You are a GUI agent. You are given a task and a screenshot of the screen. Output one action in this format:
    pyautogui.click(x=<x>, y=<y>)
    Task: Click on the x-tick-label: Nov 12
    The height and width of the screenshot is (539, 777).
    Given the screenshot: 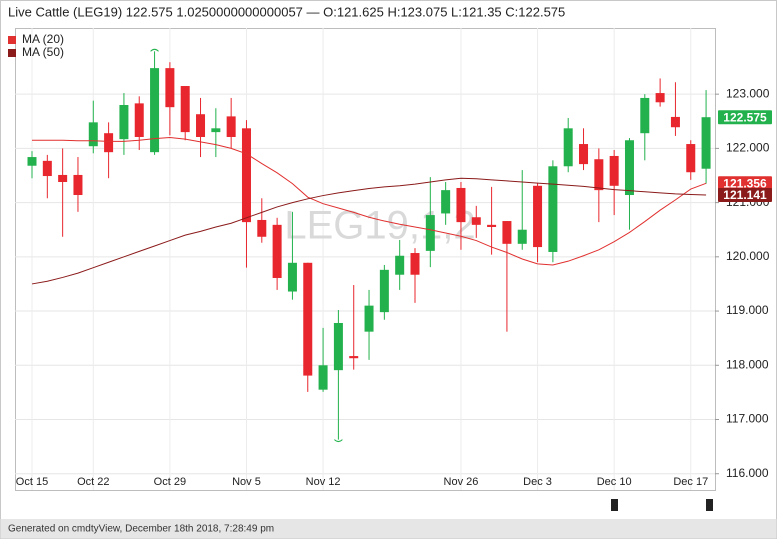 What is the action you would take?
    pyautogui.click(x=323, y=482)
    